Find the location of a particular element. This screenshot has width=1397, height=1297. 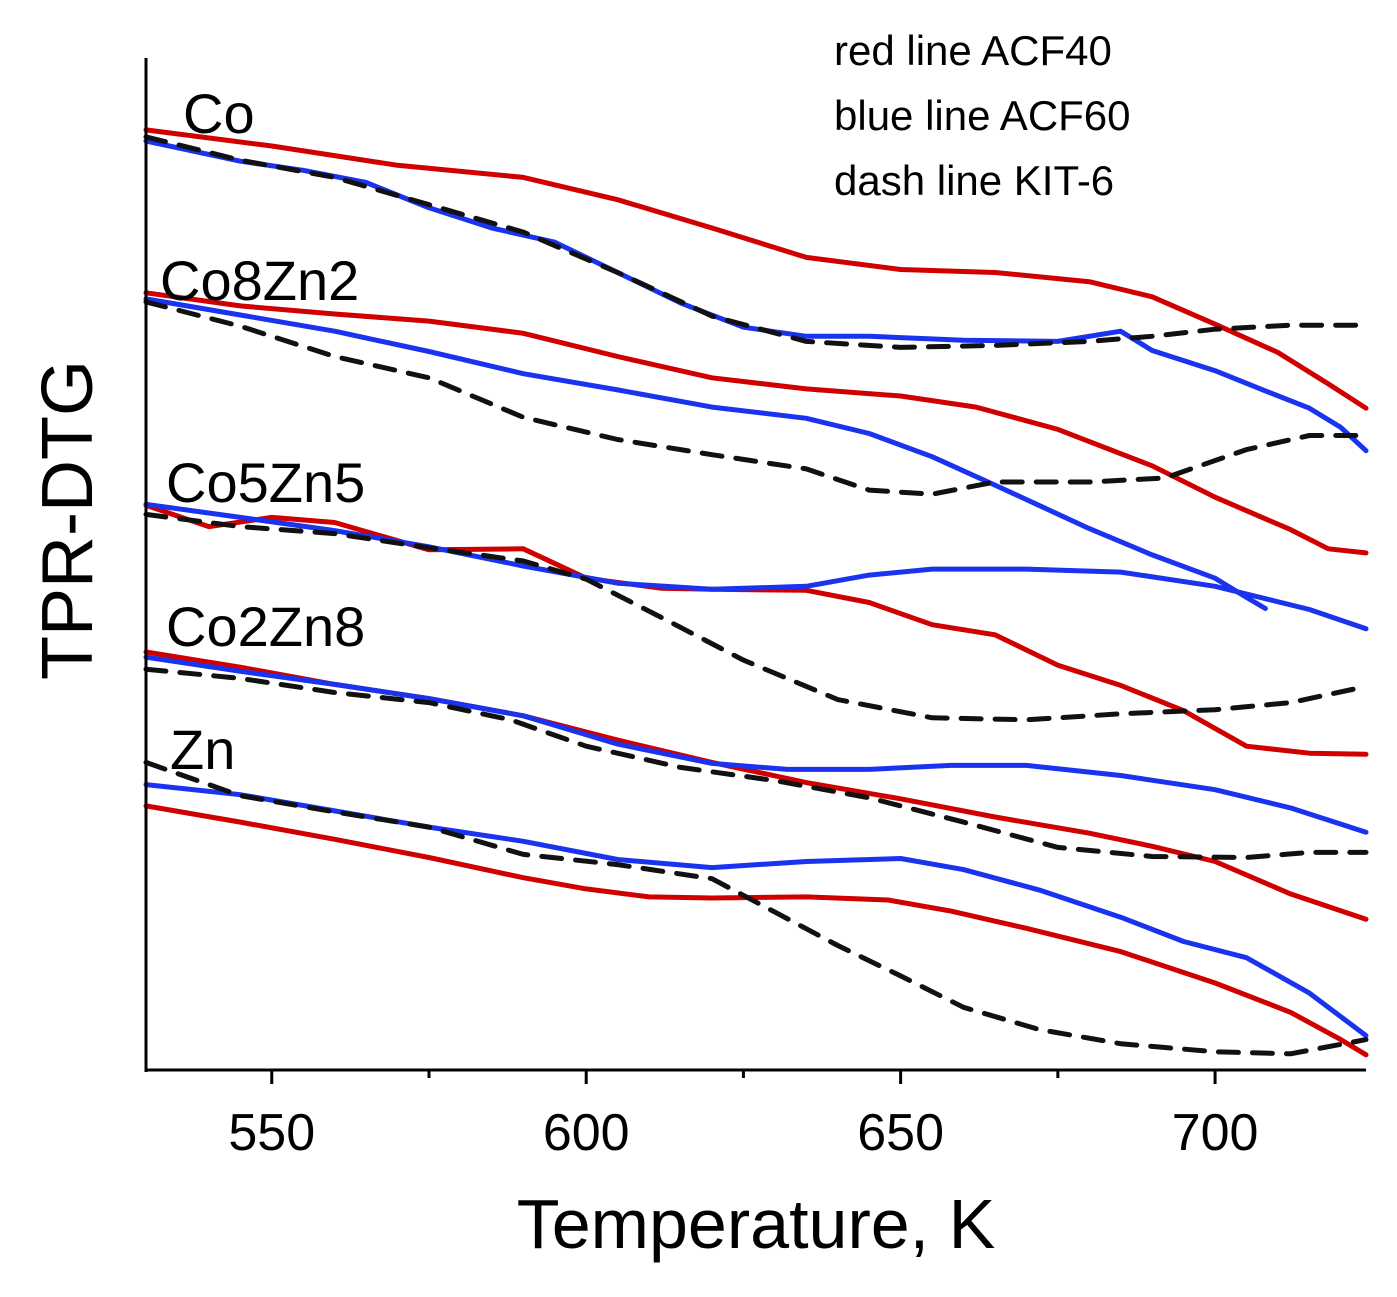

curve-label-co: Co is located at coordinates (219, 113).